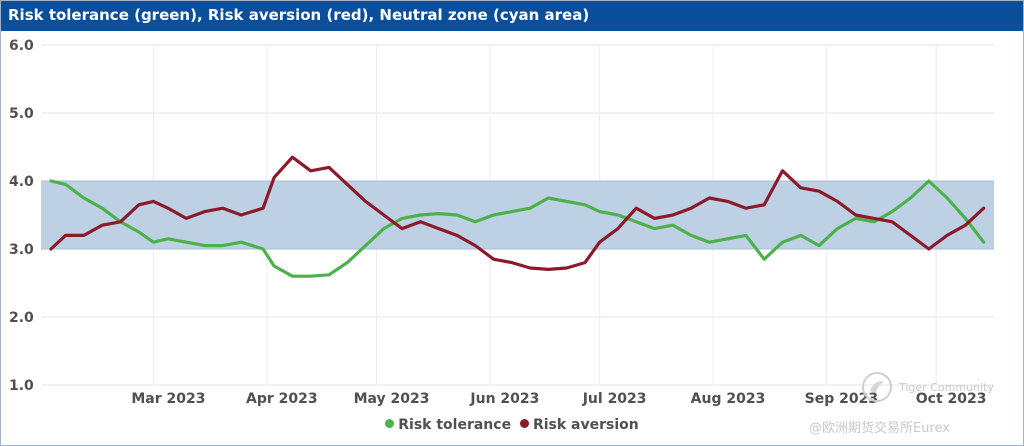 This screenshot has width=1024, height=446. What do you see at coordinates (21, 250) in the screenshot?
I see `y-tick-label: 3.0` at bounding box center [21, 250].